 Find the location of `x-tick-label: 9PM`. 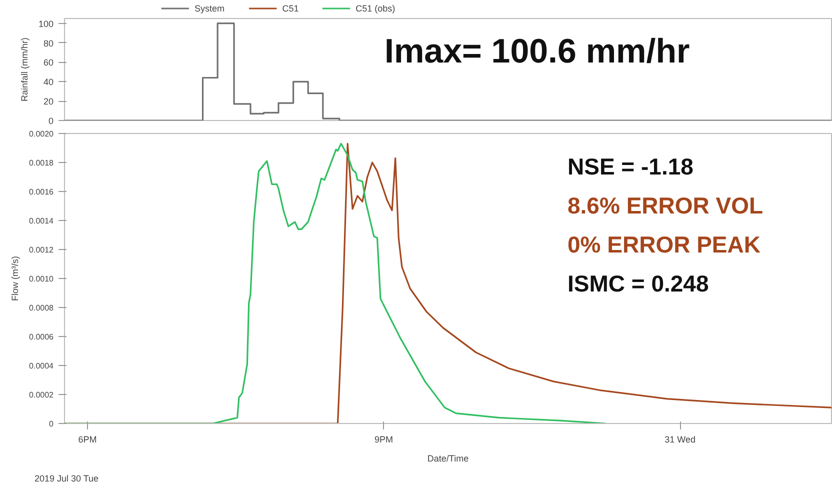

x-tick-label: 9PM is located at coordinates (384, 439).